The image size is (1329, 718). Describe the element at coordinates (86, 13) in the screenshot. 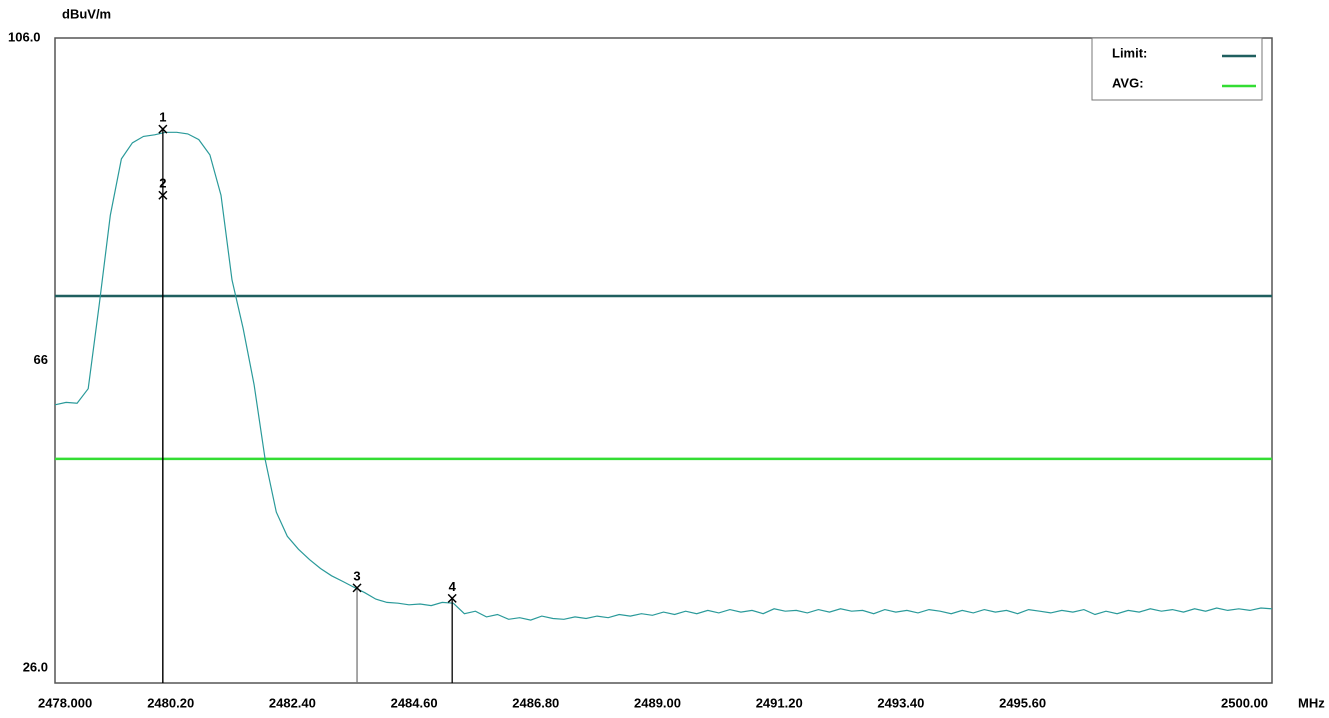

I see `y-unit: dBuV/m` at that location.